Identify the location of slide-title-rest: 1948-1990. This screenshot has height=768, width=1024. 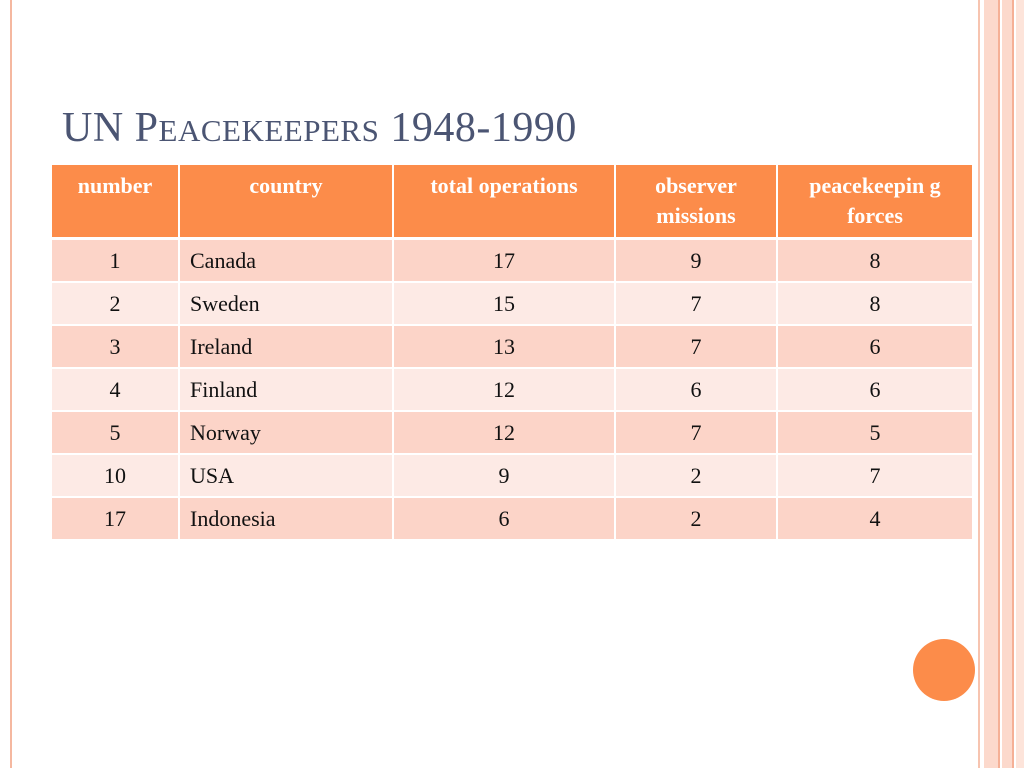
(478, 128).